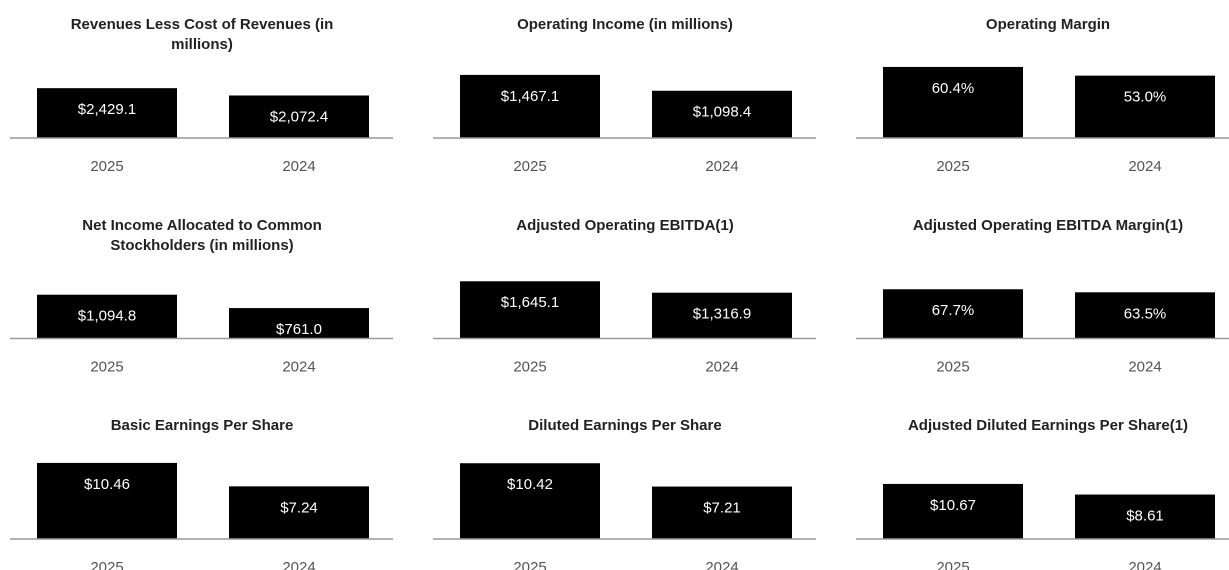  What do you see at coordinates (107, 484) in the screenshot?
I see `value-label: $10.46` at bounding box center [107, 484].